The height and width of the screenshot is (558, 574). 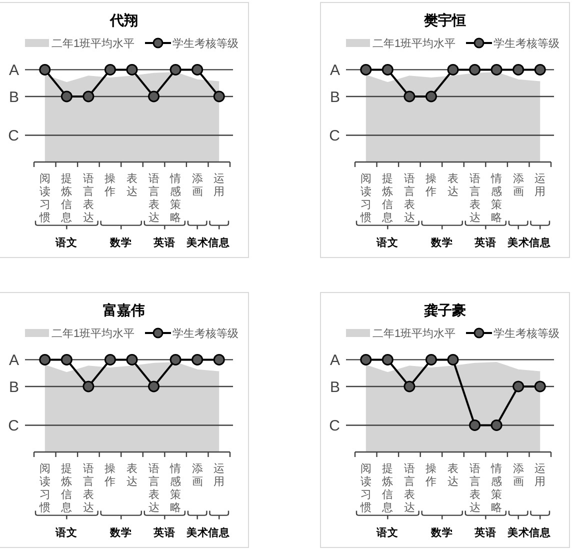 I want to click on chart-title: 富嘉伟, so click(x=124, y=310).